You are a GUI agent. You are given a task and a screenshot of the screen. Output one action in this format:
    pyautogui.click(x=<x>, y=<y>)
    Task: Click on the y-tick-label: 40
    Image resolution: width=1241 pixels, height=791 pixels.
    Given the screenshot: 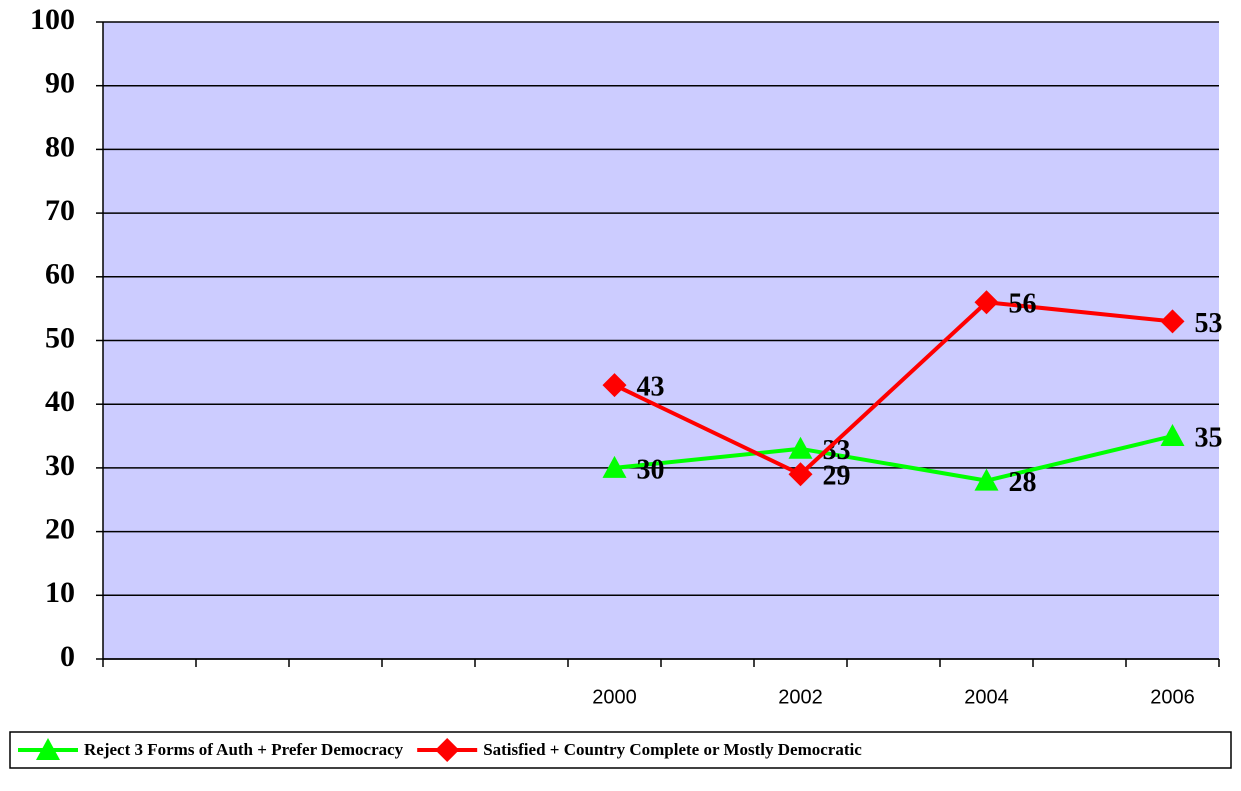 What is the action you would take?
    pyautogui.click(x=60, y=401)
    